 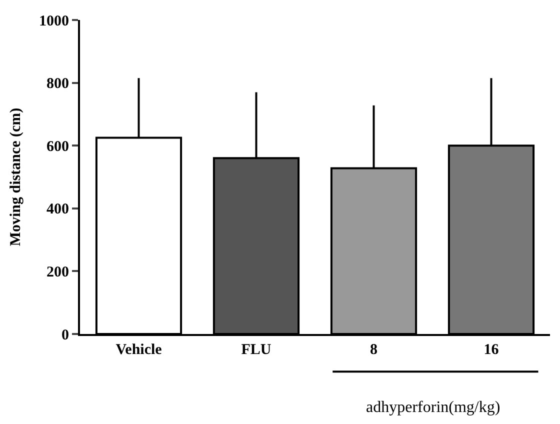 What do you see at coordinates (57, 146) in the screenshot?
I see `y-tick-label: 600` at bounding box center [57, 146].